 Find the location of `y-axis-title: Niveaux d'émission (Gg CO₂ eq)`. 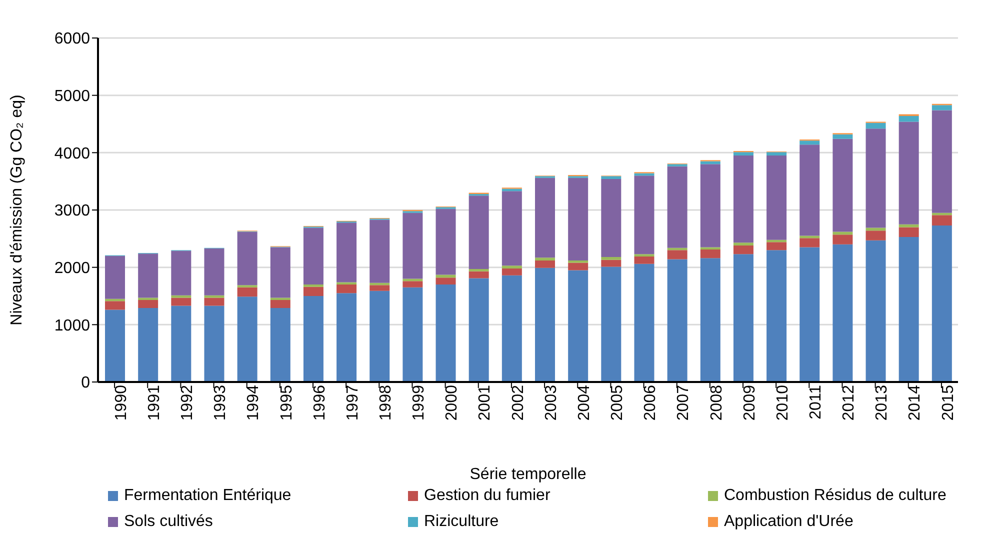

y-axis-title: Niveaux d'émission (Gg CO₂ eq) is located at coordinates (17, 210).